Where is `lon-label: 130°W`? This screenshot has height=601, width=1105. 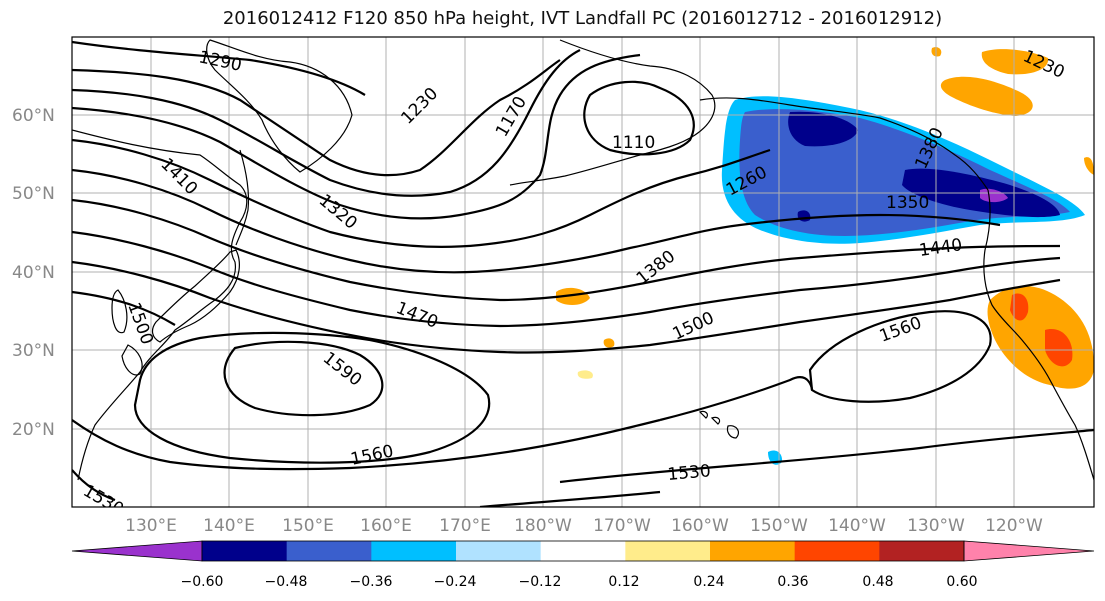
lon-label: 130°W is located at coordinates (936, 526).